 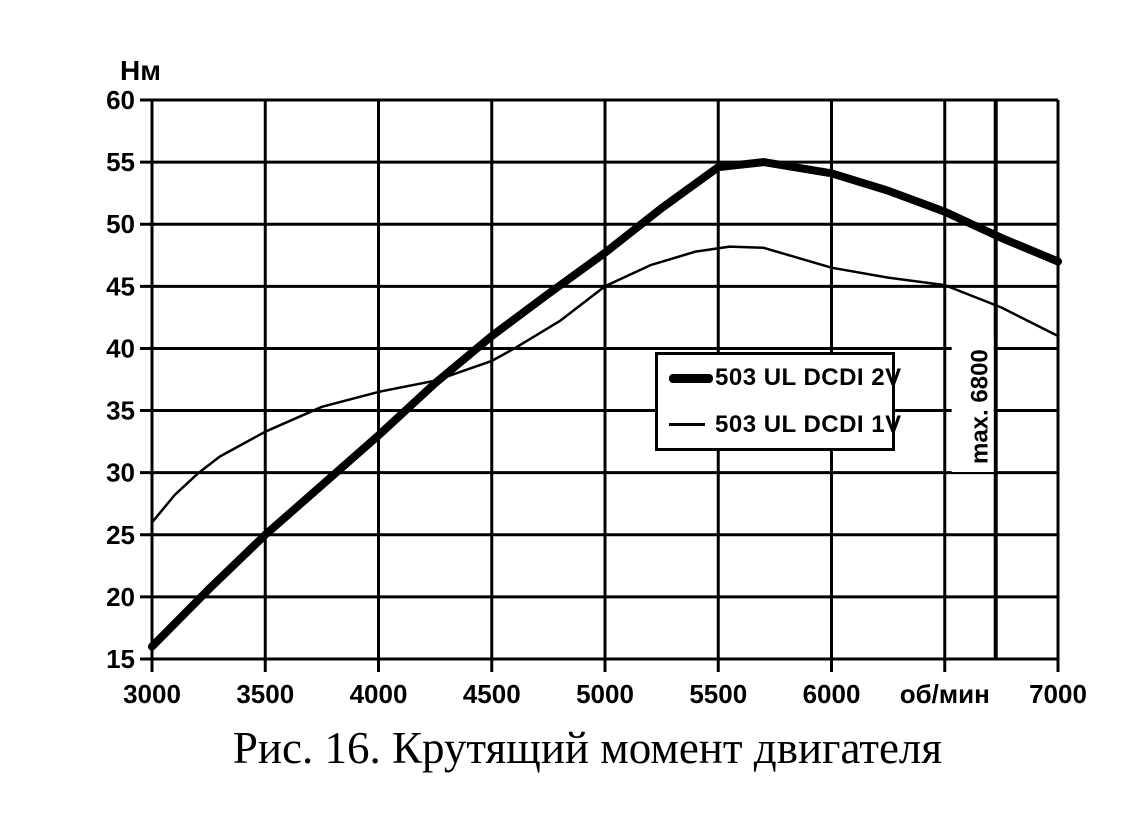 I want to click on x-tick-label-4000: 4000, so click(x=379, y=694).